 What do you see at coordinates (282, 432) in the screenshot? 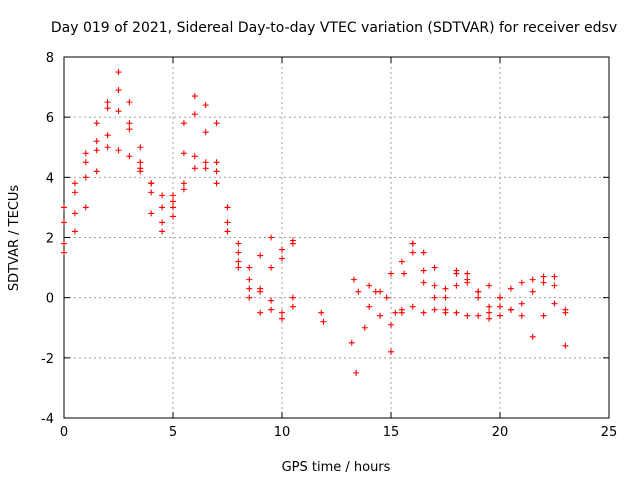
I see `x-tick-label: 10` at bounding box center [282, 432].